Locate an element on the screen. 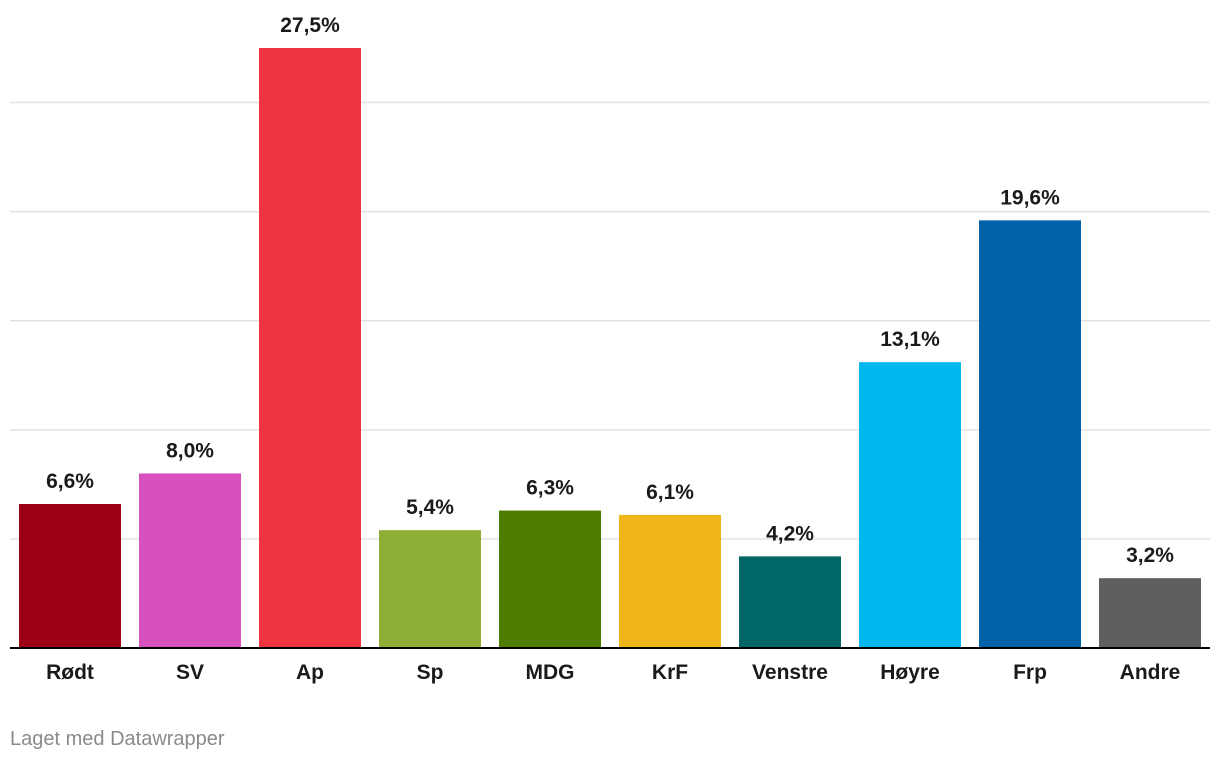 This screenshot has height=764, width=1220. category-label: Rødt is located at coordinates (70, 672).